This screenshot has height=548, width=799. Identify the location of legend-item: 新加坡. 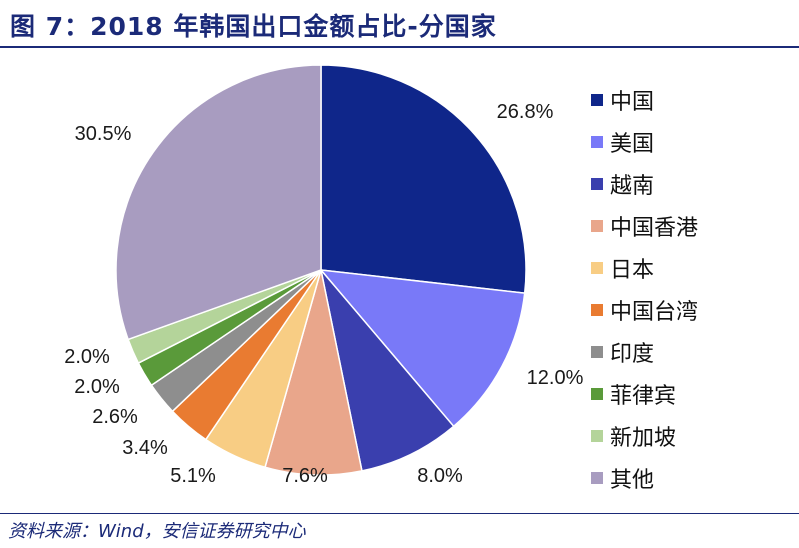
(644, 436).